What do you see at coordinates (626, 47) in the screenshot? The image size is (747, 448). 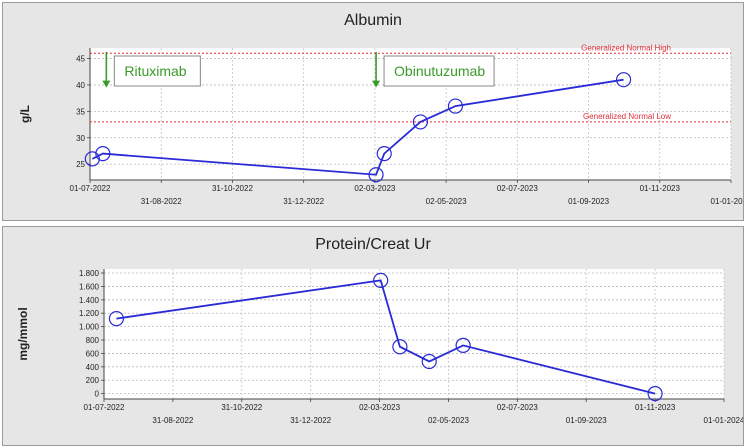 I see `reference-line-label: Generalized Normal High` at bounding box center [626, 47].